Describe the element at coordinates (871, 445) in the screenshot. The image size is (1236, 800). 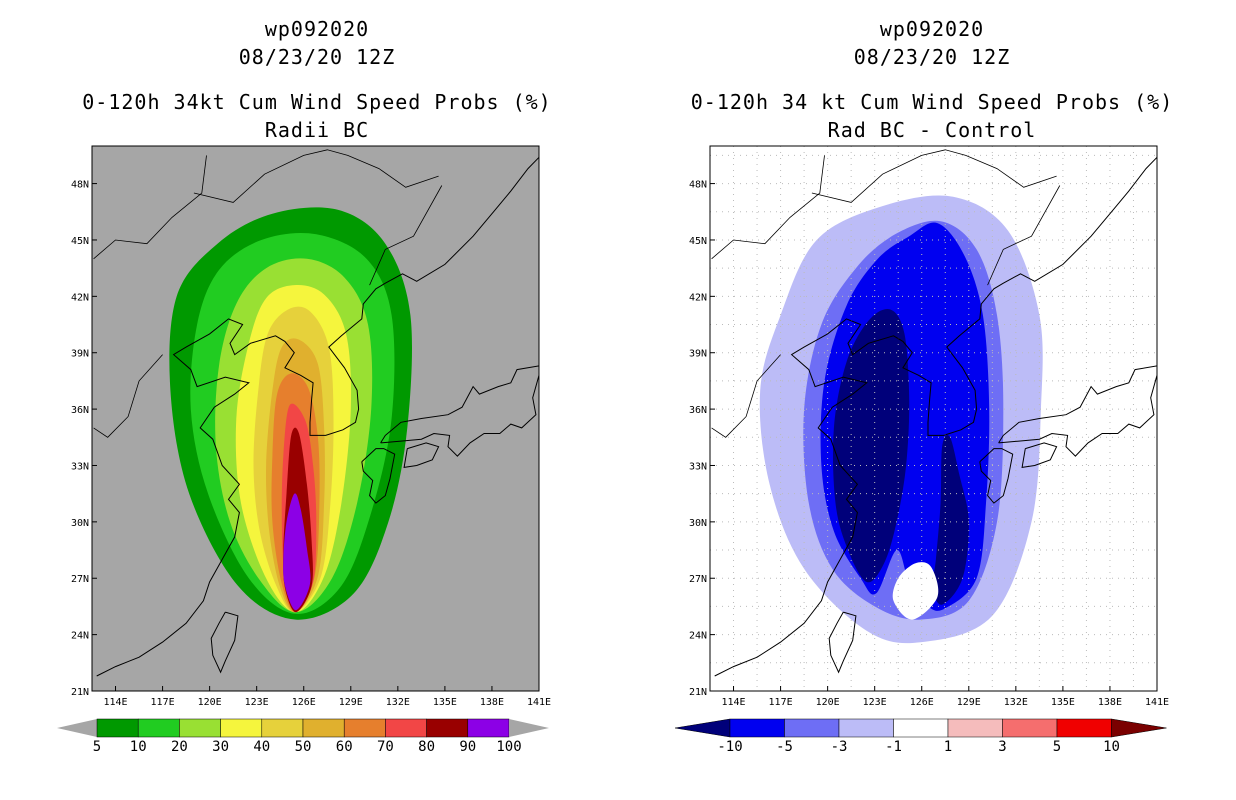
I see `diff-contour-dark-west` at that location.